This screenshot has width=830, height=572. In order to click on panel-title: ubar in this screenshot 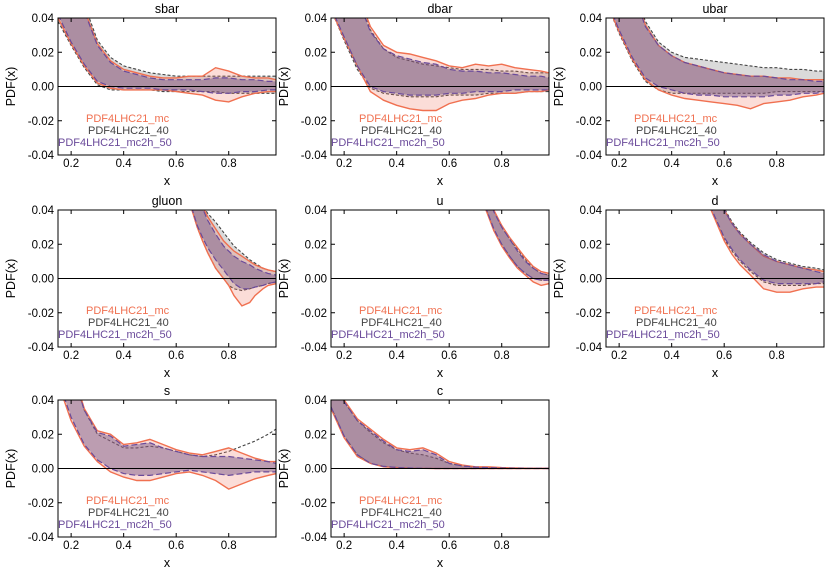, I will do `click(714, 9)`.